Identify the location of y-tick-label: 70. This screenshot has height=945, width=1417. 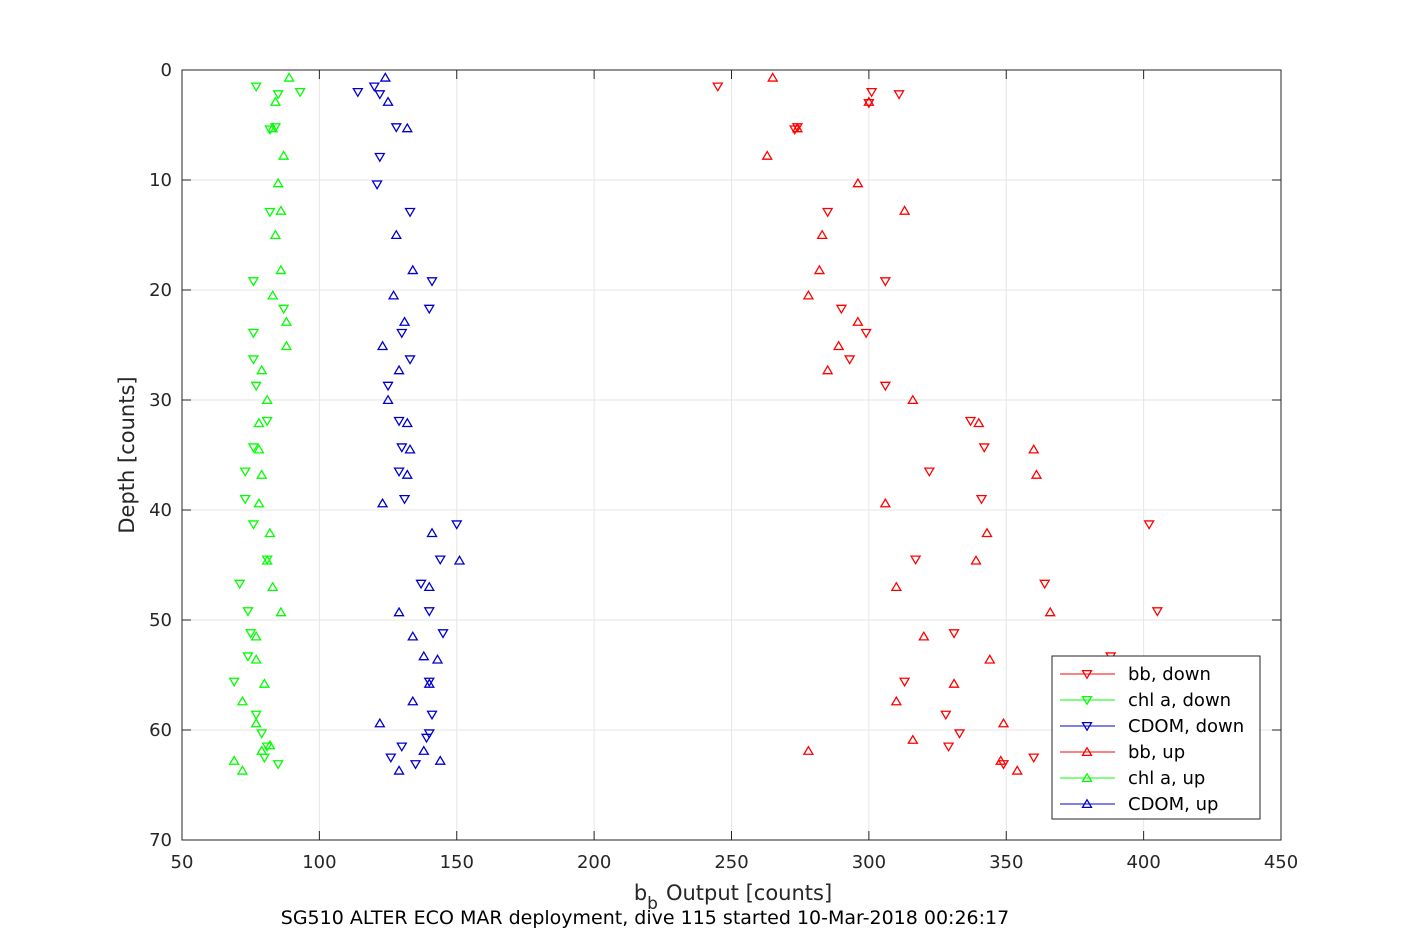
(160, 840).